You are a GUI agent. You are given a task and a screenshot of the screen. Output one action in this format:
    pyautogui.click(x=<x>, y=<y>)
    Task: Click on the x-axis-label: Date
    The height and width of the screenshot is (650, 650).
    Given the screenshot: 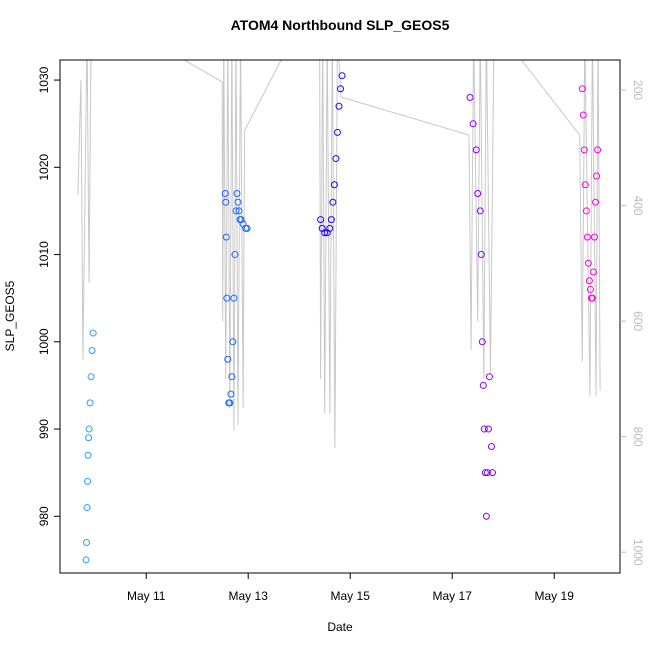 What is the action you would take?
    pyautogui.click(x=340, y=627)
    